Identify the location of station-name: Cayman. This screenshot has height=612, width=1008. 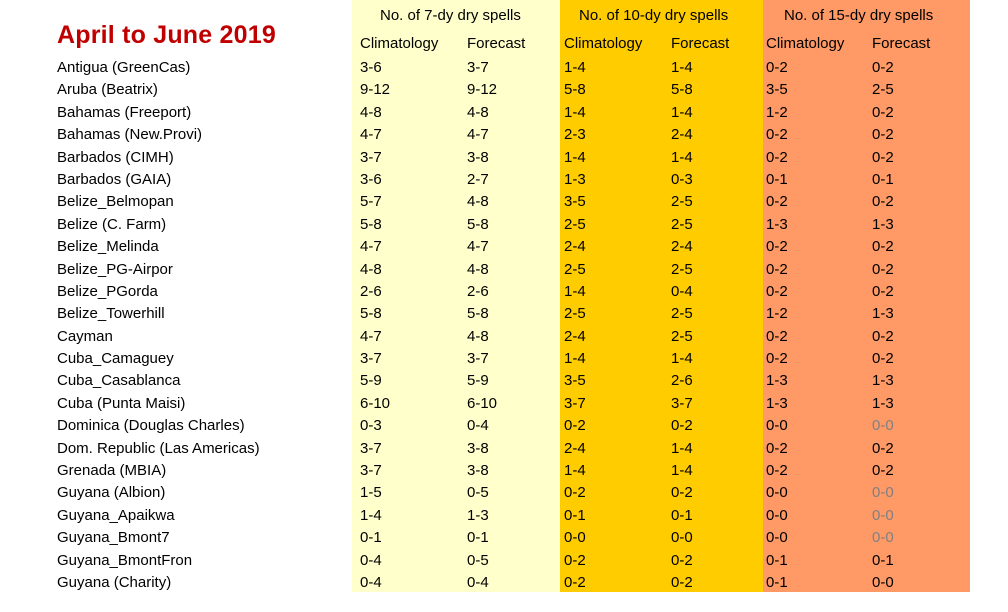
(85, 336).